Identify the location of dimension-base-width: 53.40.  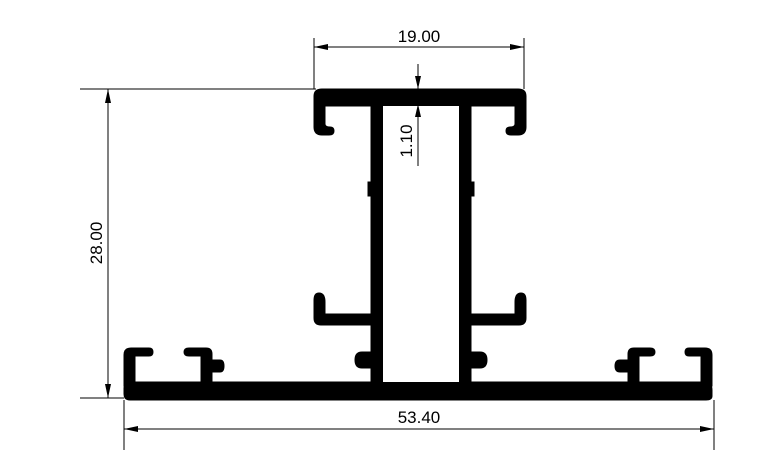
(419, 425).